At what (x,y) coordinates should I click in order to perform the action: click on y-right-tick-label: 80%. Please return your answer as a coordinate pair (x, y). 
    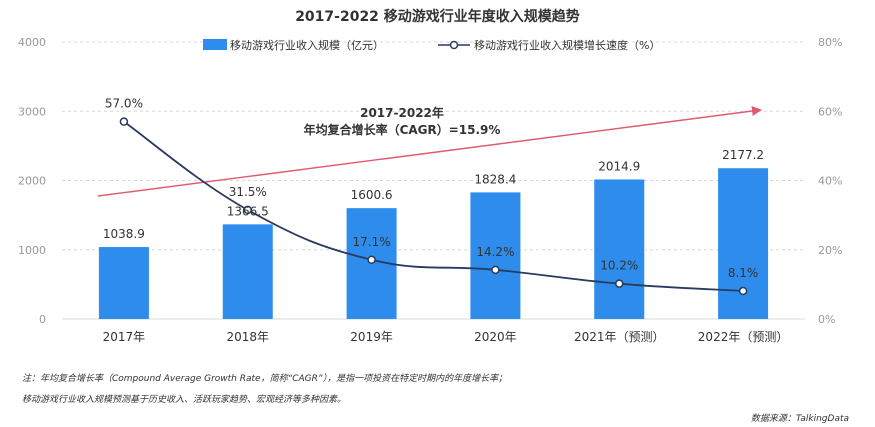
    Looking at the image, I should click on (830, 42).